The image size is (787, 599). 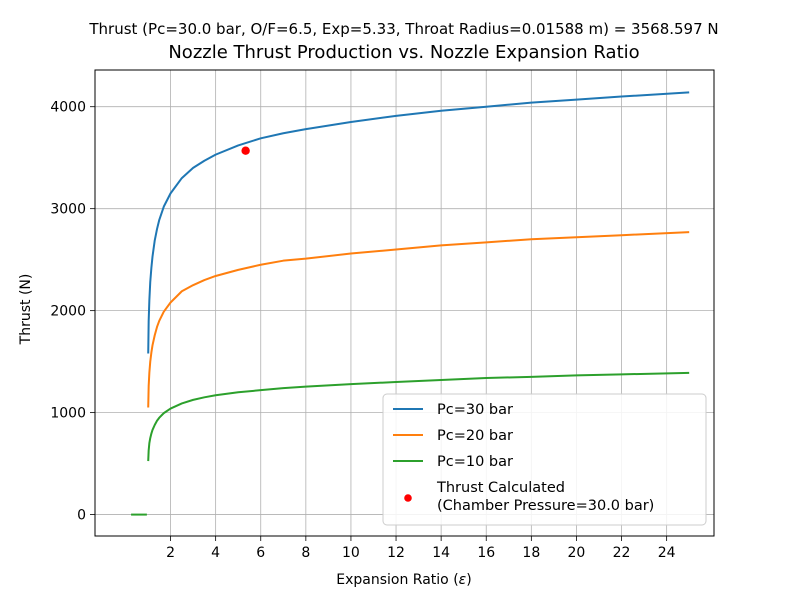 I want to click on x-tick-label: 2, so click(x=170, y=553).